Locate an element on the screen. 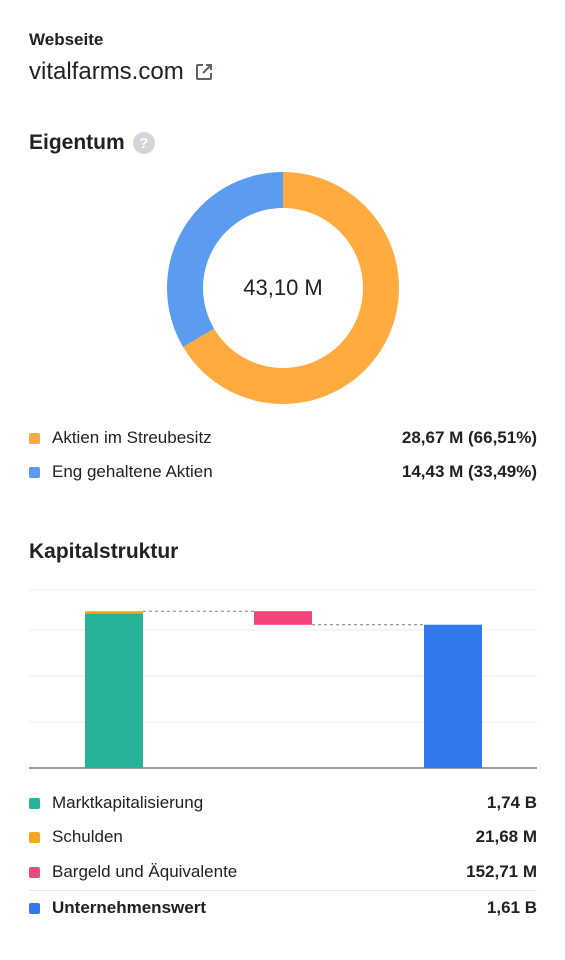 The width and height of the screenshot is (565, 960). external-link-icon is located at coordinates (204, 72).